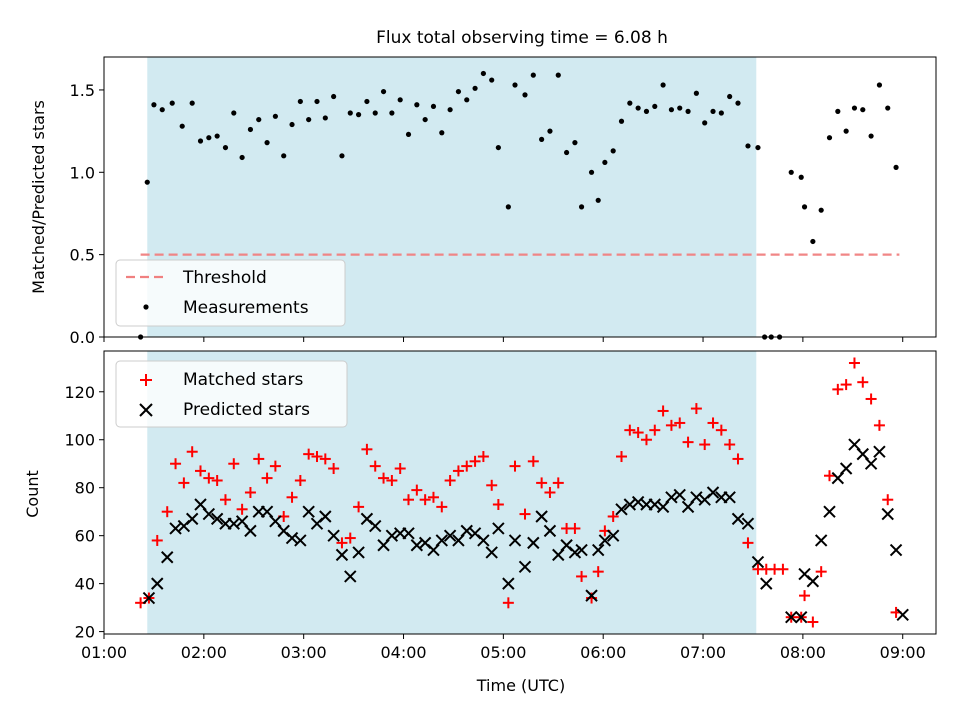 This screenshot has width=960, height=720. I want to click on top-y-tick-label: 1.0, so click(82, 172).